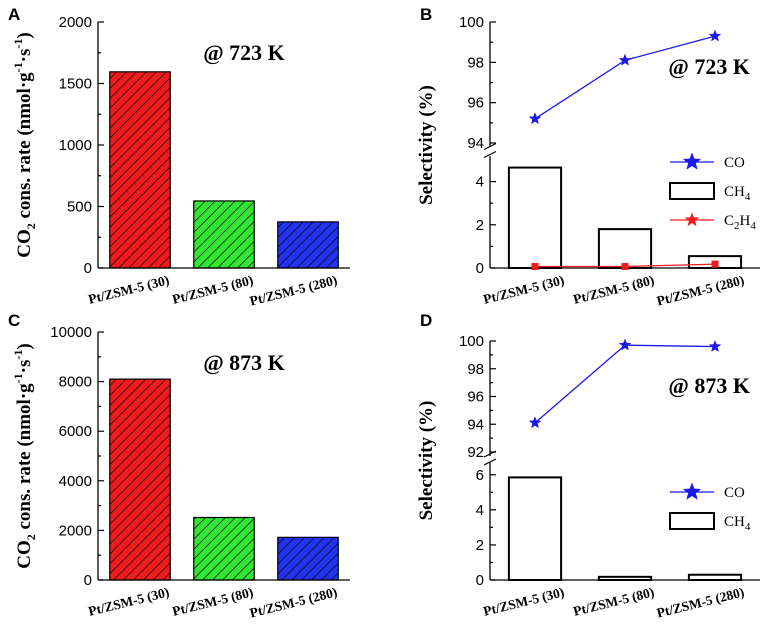  I want to click on y-tick-label: 1000, so click(75, 145).